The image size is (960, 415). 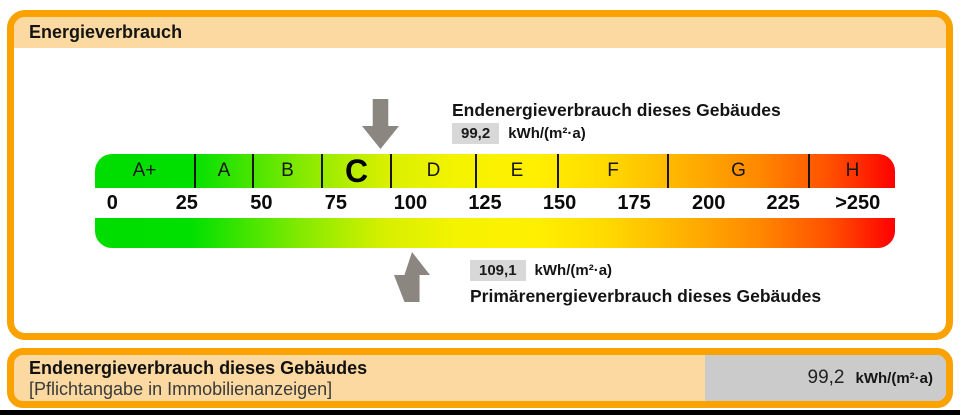 What do you see at coordinates (516, 171) in the screenshot?
I see `energy-class-e: E` at bounding box center [516, 171].